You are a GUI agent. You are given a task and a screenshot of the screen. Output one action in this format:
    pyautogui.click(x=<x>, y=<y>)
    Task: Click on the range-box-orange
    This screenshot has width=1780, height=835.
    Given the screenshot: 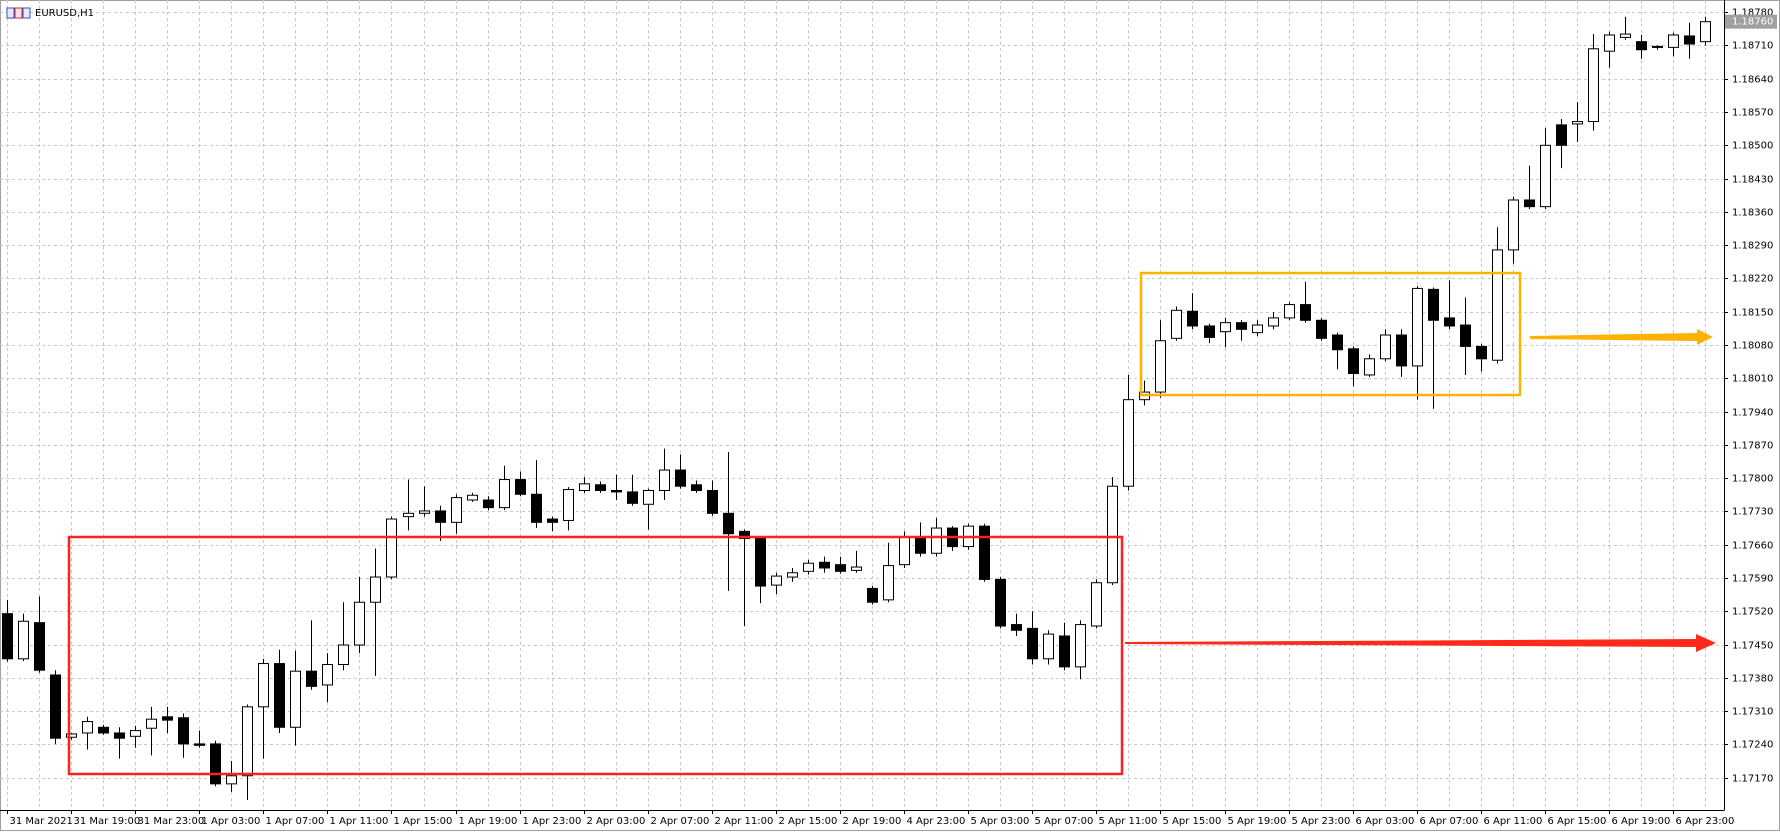 What is the action you would take?
    pyautogui.click(x=1330, y=334)
    